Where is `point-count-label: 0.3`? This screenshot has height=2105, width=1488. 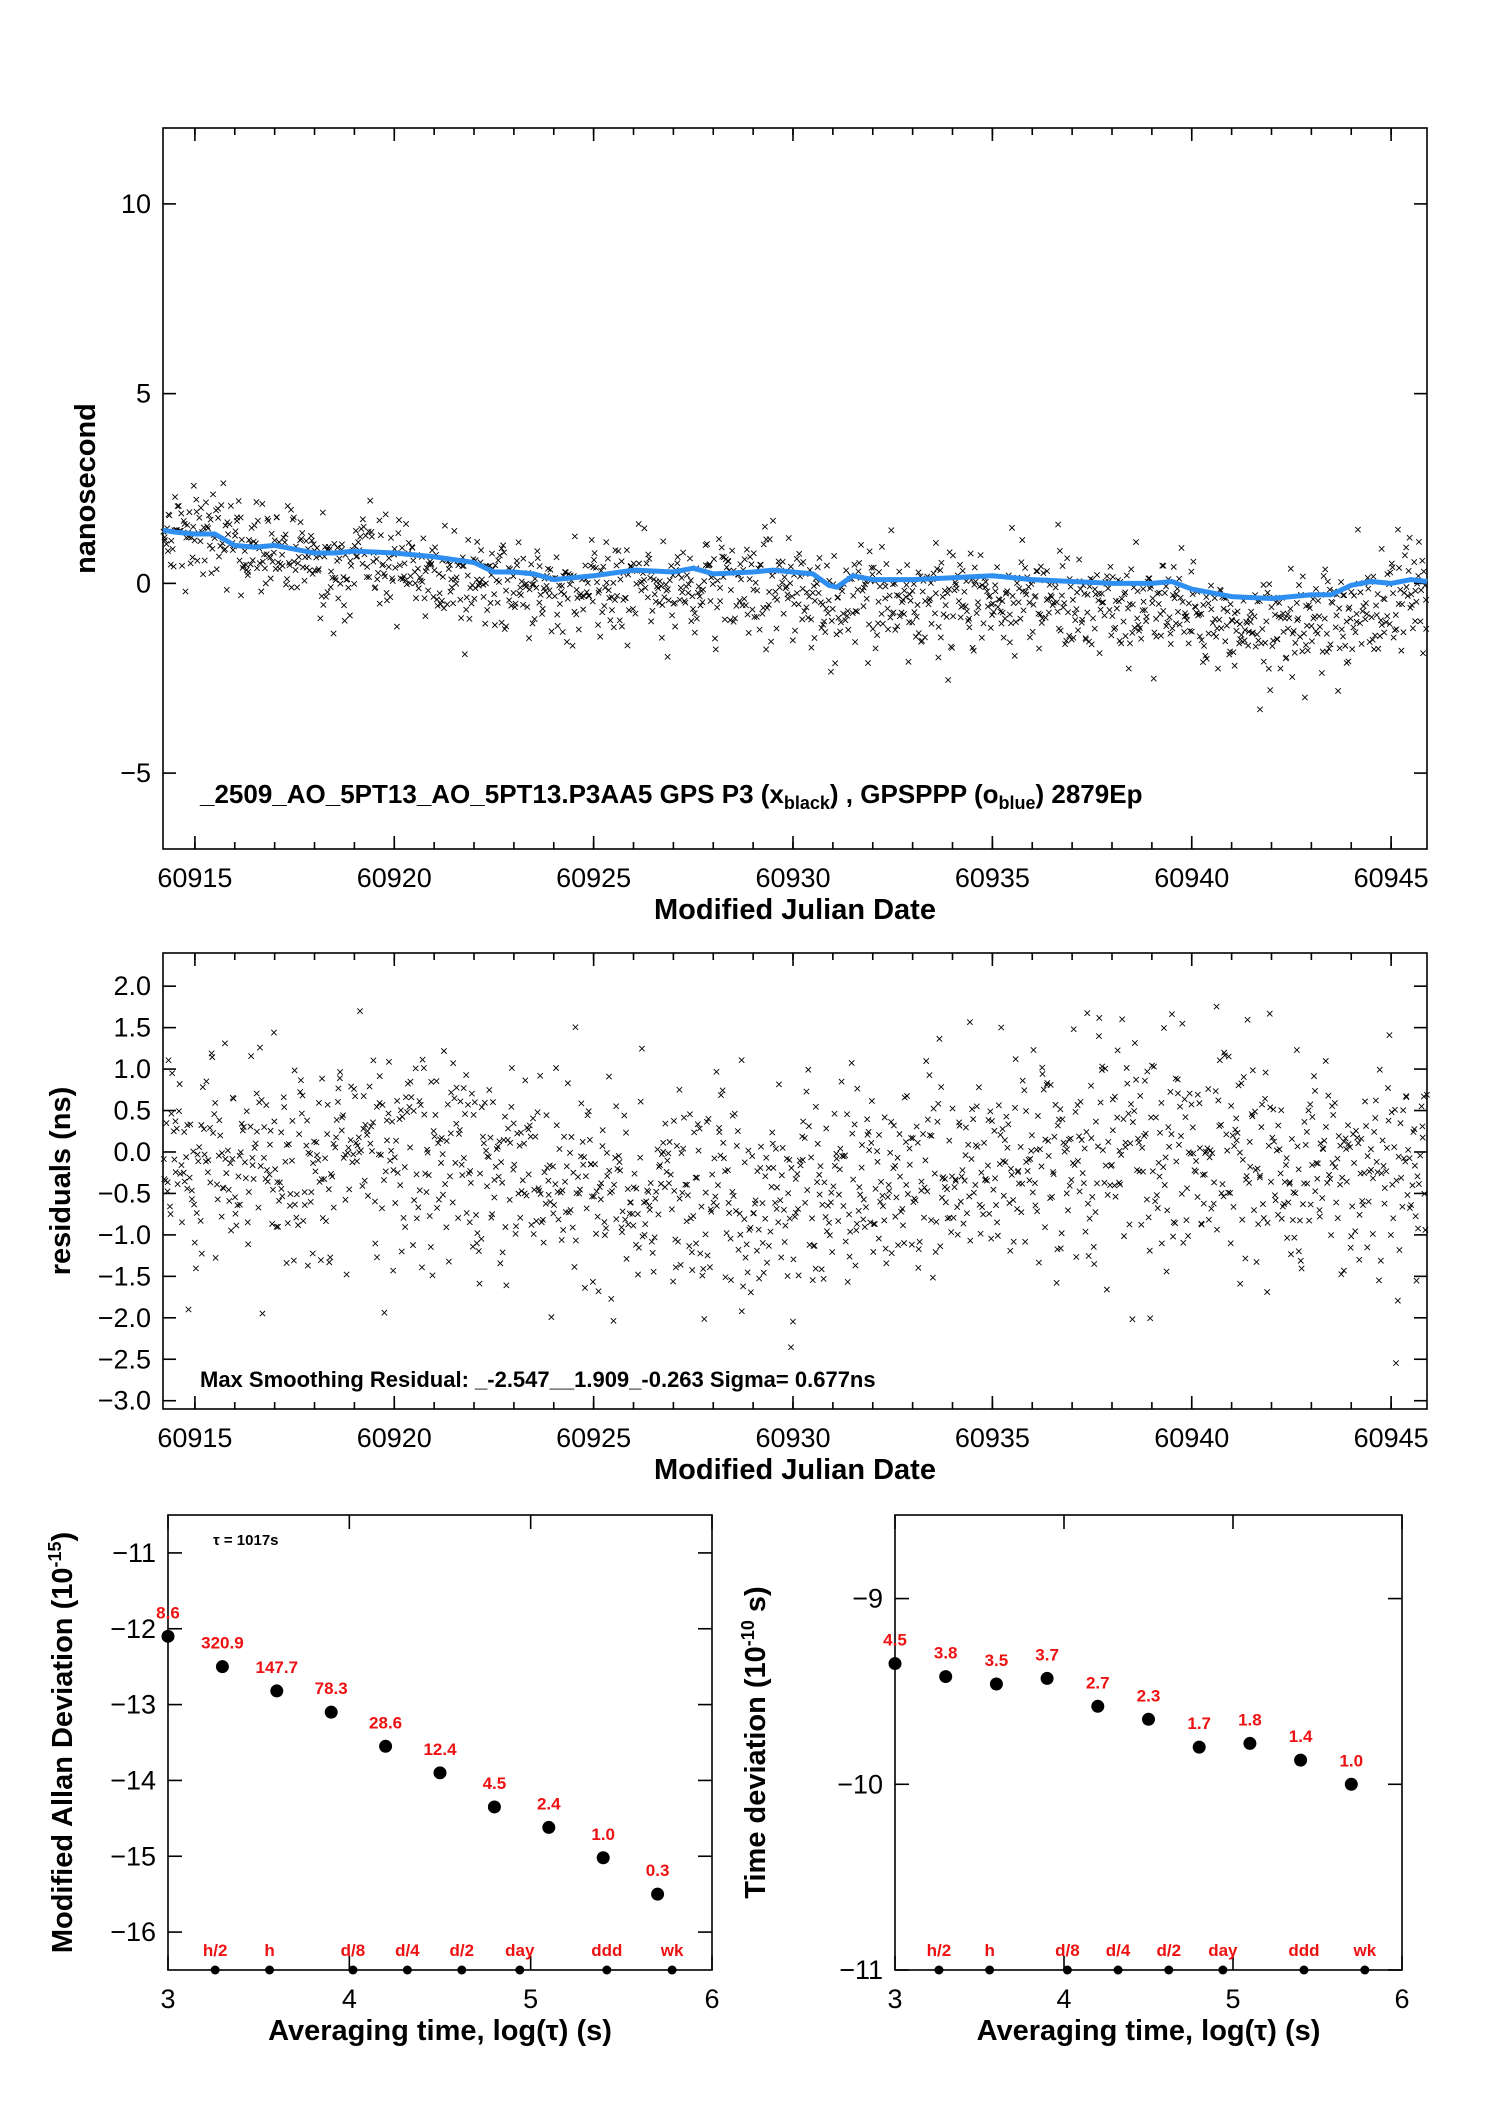 point-count-label: 0.3 is located at coordinates (658, 1870).